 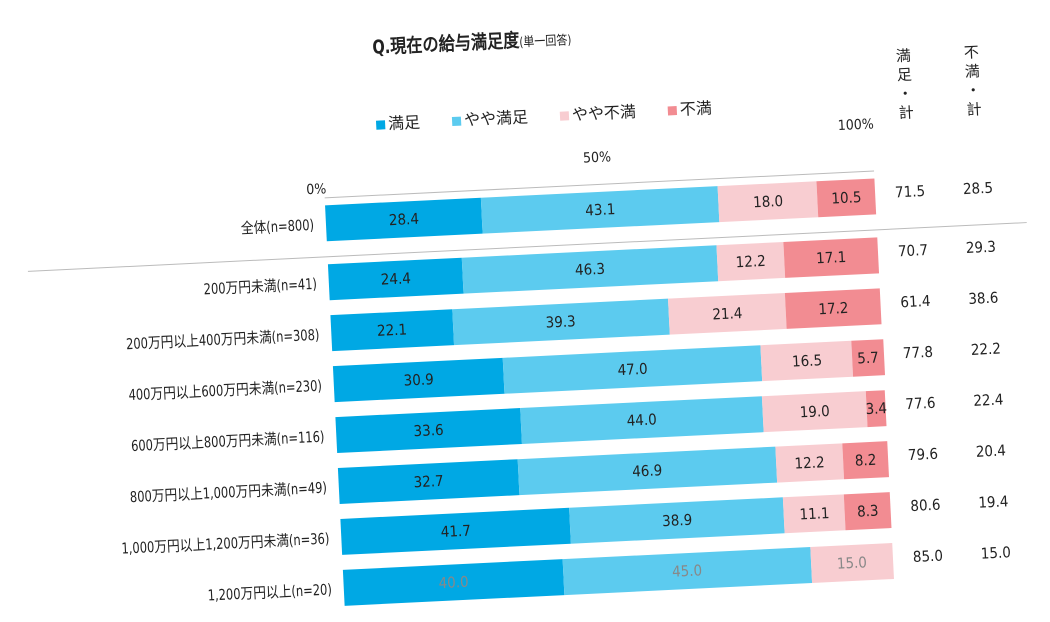 I want to click on chart-title: Q.現在の給与満足度(単一回答), so click(x=471, y=44).